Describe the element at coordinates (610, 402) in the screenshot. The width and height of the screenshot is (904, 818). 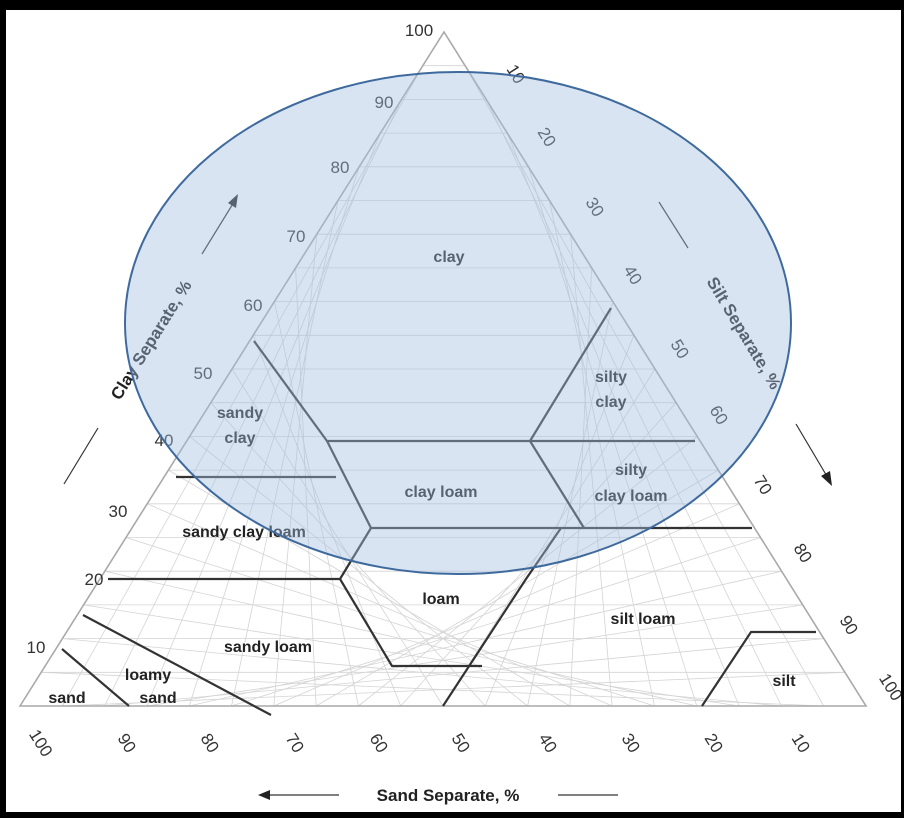
I see `region-label-silty-clay: clay` at that location.